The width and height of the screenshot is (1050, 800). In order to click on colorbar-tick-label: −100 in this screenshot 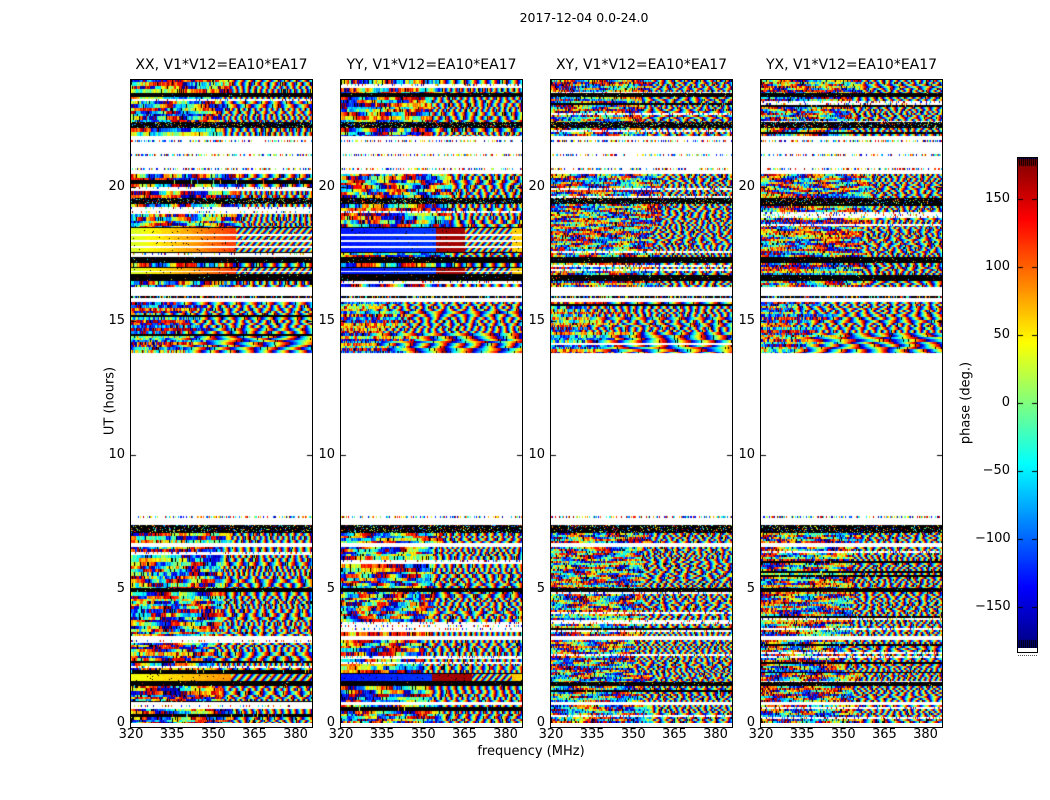, I will do `click(993, 539)`.